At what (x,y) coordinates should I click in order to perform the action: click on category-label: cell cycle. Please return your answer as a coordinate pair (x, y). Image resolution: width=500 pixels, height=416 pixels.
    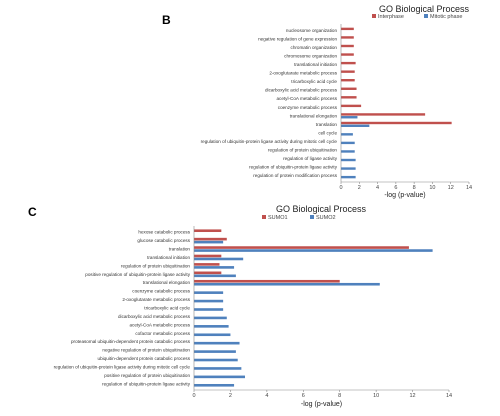
    Looking at the image, I should click on (327, 132).